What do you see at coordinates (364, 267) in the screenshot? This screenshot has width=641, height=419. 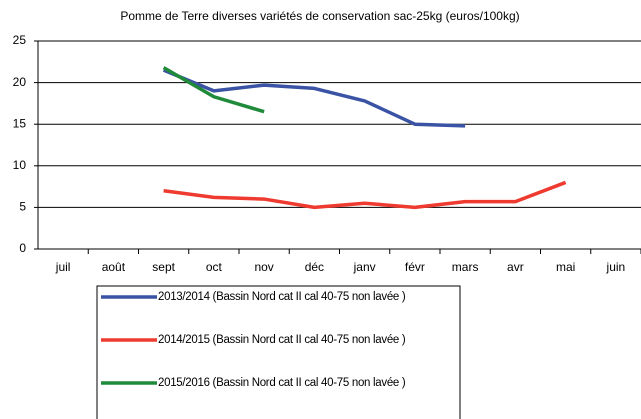 I see `x-tick-label: janv` at bounding box center [364, 267].